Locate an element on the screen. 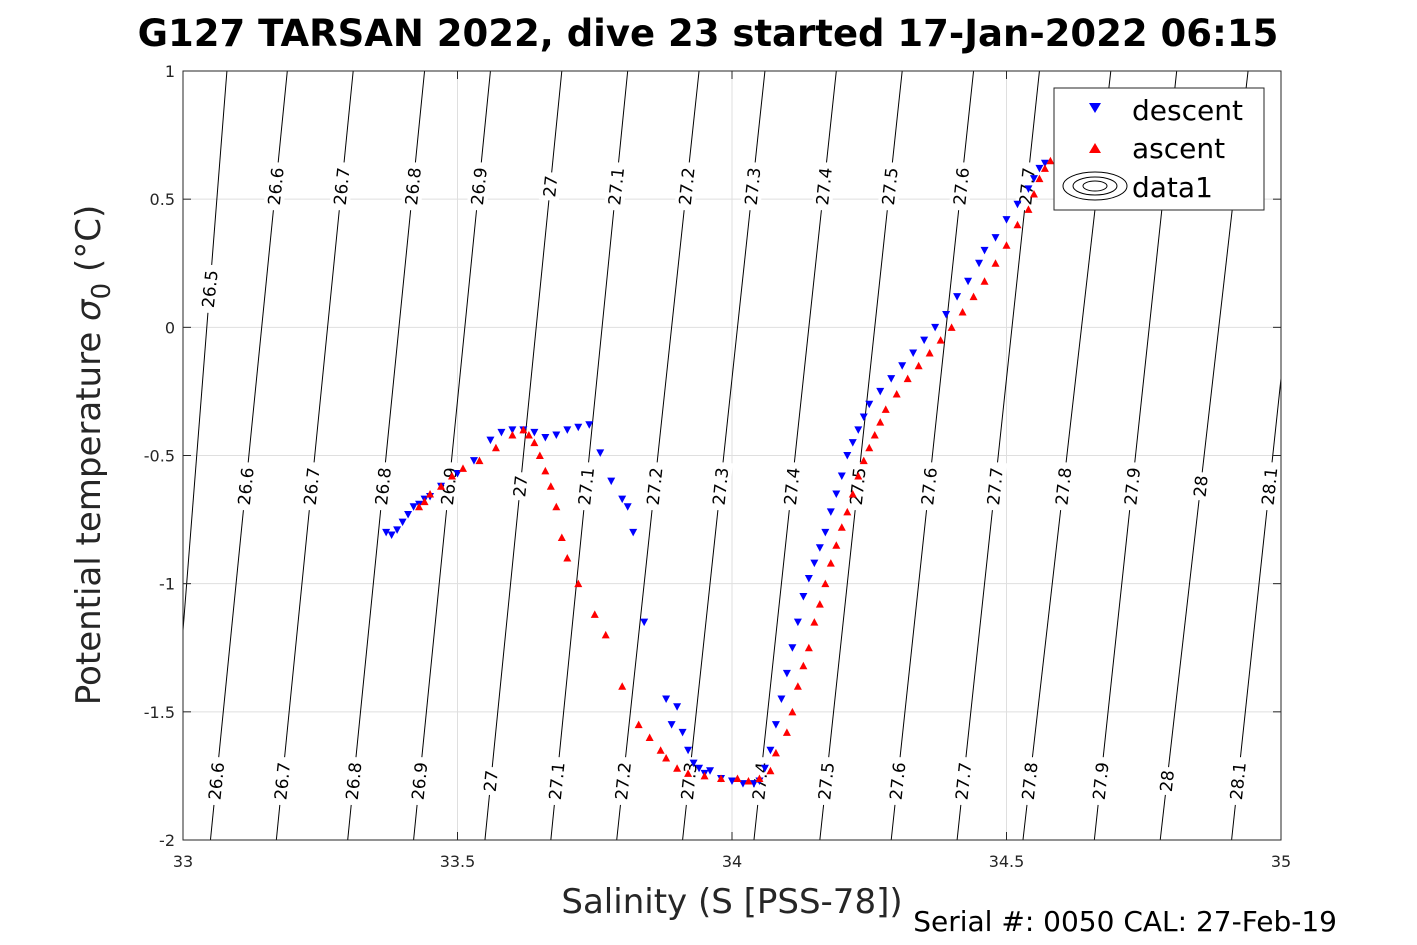  contour-label-group: 27.5 is located at coordinates (826, 781).